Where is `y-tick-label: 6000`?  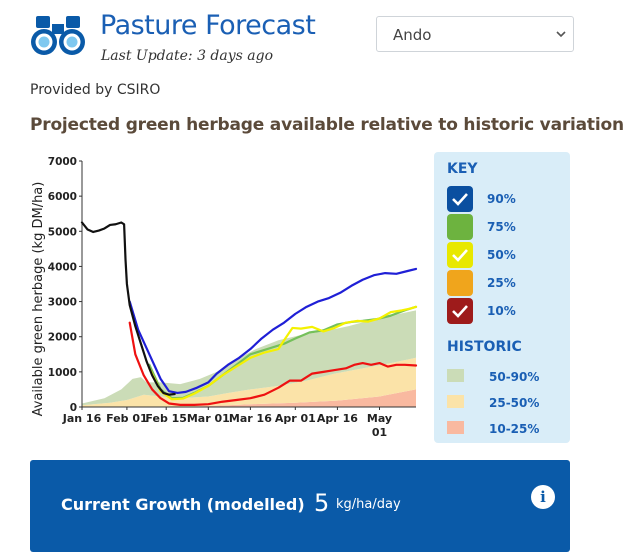 y-tick-label: 6000 is located at coordinates (62, 197).